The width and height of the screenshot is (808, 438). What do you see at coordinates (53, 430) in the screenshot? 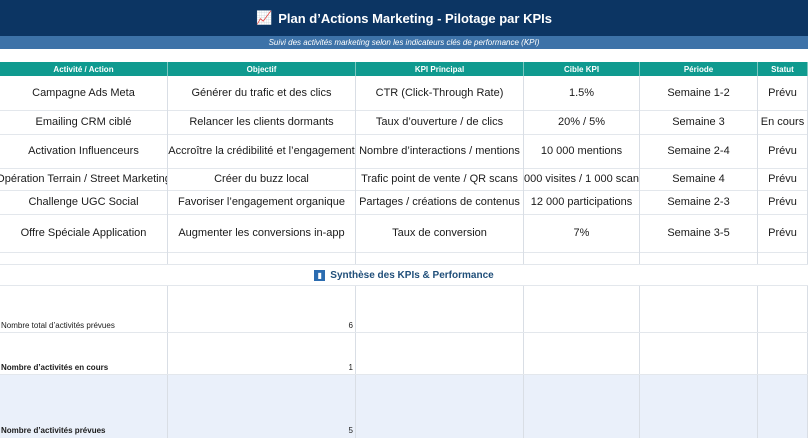
I see `summary-label: Nombre d’activités prévues` at bounding box center [53, 430].